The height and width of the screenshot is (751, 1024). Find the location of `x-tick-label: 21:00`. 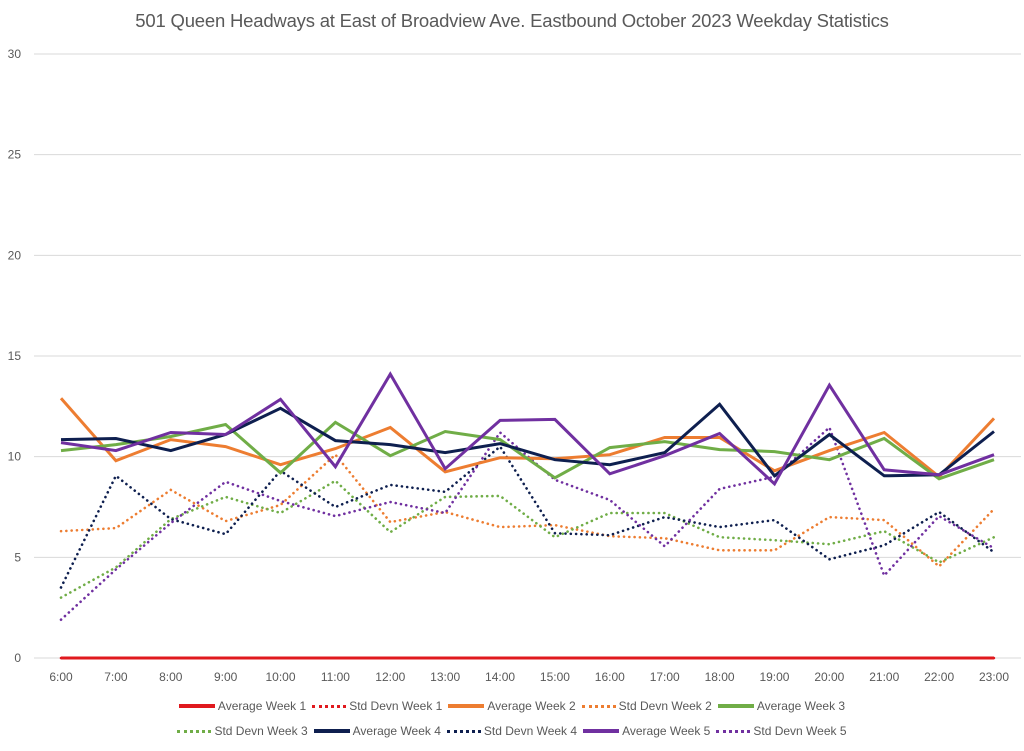

x-tick-label: 21:00 is located at coordinates (884, 677).